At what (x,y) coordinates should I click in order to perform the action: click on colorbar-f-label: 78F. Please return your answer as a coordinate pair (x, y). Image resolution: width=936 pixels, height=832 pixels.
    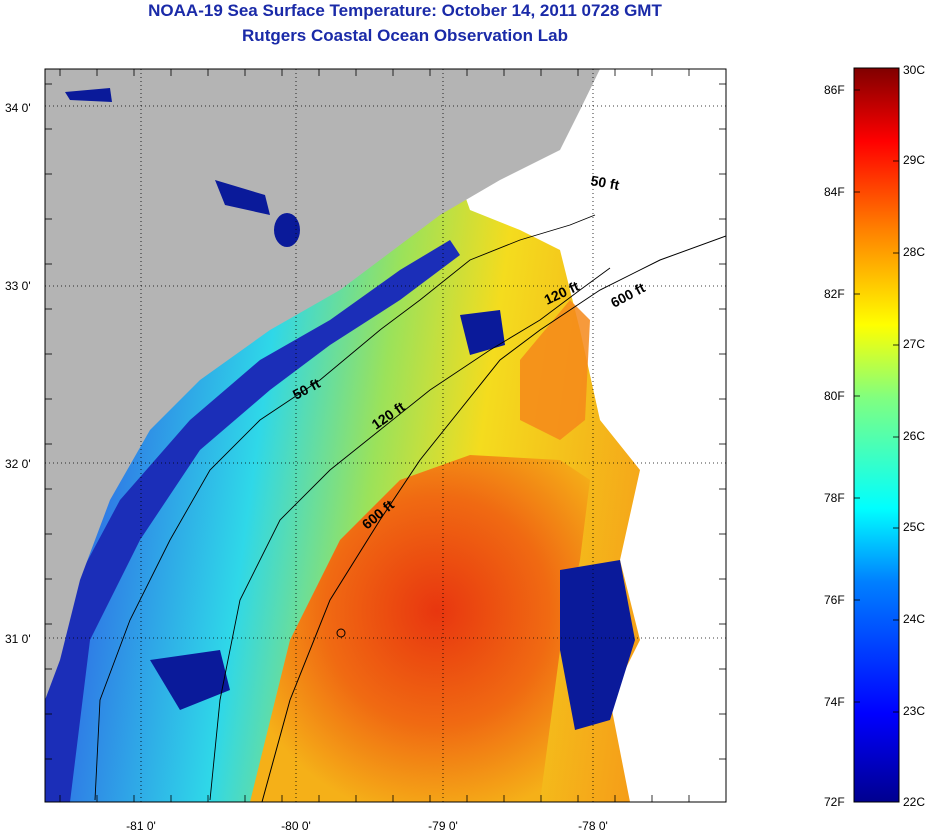
    Looking at the image, I should click on (834, 498).